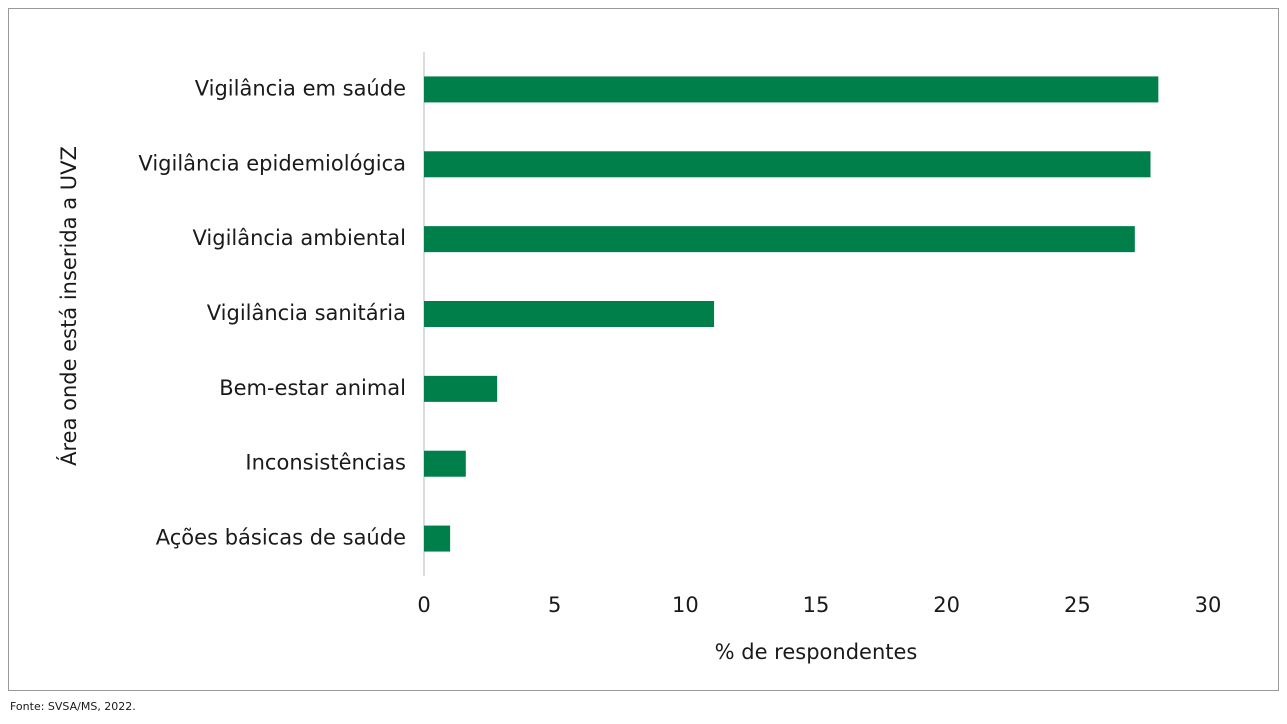 The width and height of the screenshot is (1287, 724). I want to click on y-tick-label: Ações básicas de saúde, so click(281, 538).